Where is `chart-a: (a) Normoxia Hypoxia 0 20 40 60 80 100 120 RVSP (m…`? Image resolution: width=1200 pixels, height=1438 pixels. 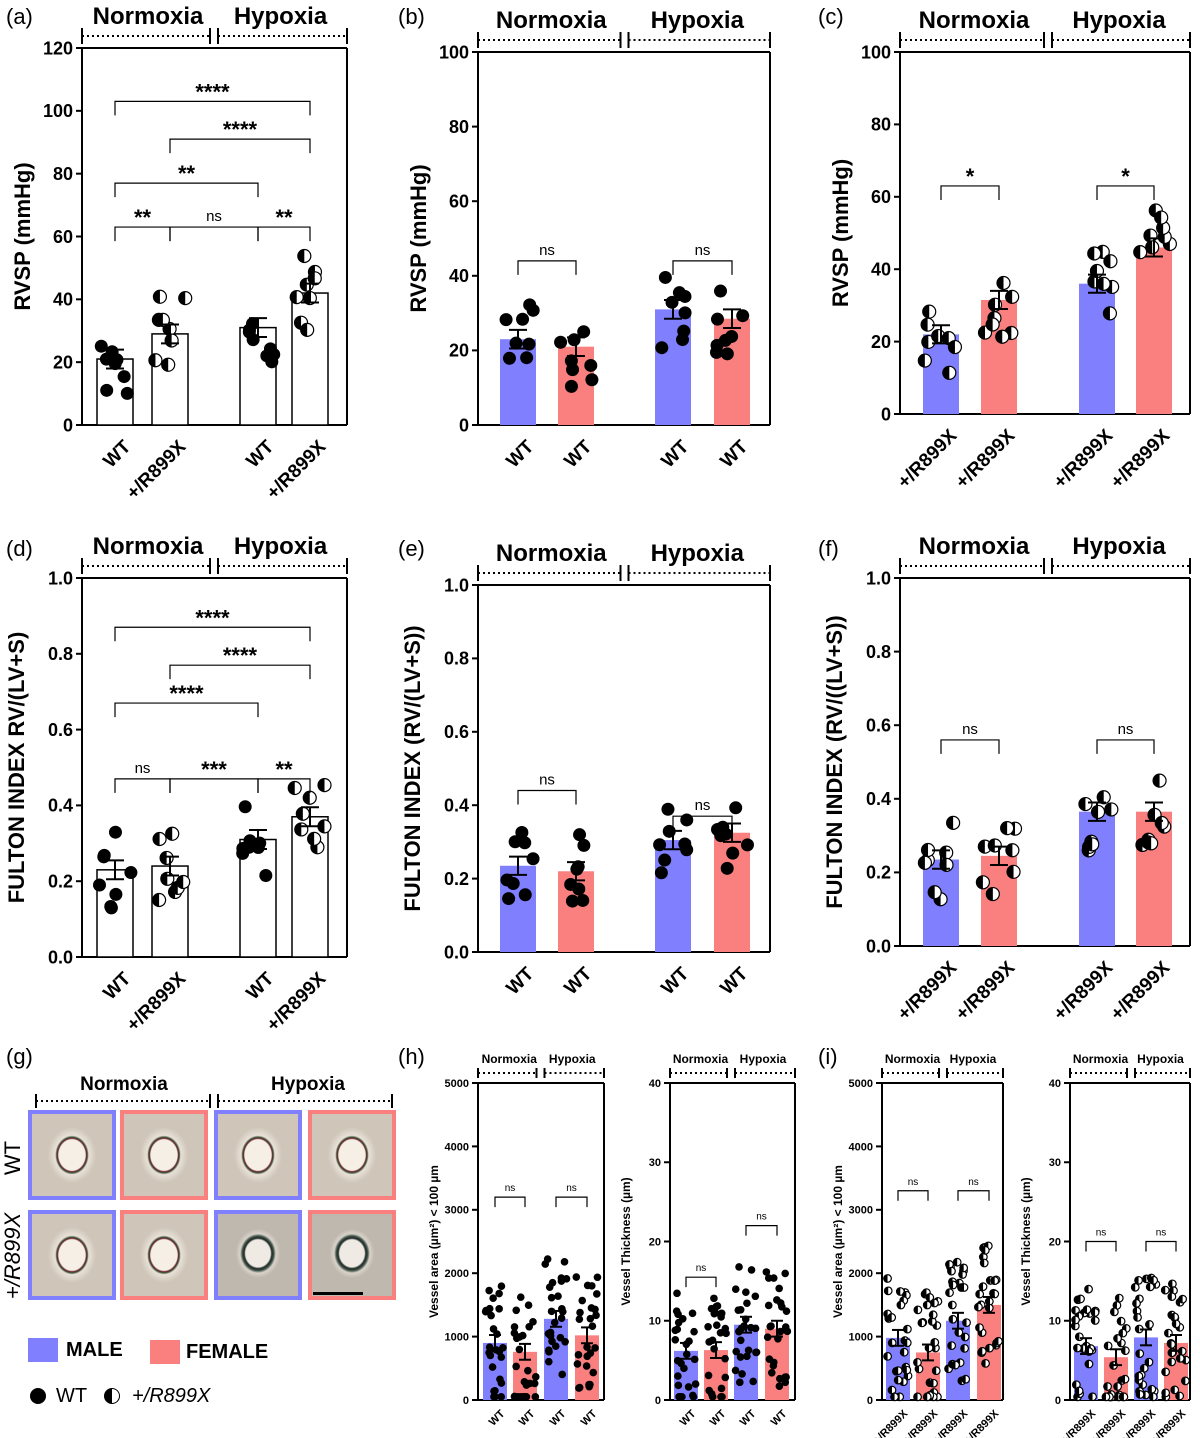 chart-a: (a) Normoxia Hypoxia 0 20 40 60 80 100 120 RVSP (m… is located at coordinates (177, 253).